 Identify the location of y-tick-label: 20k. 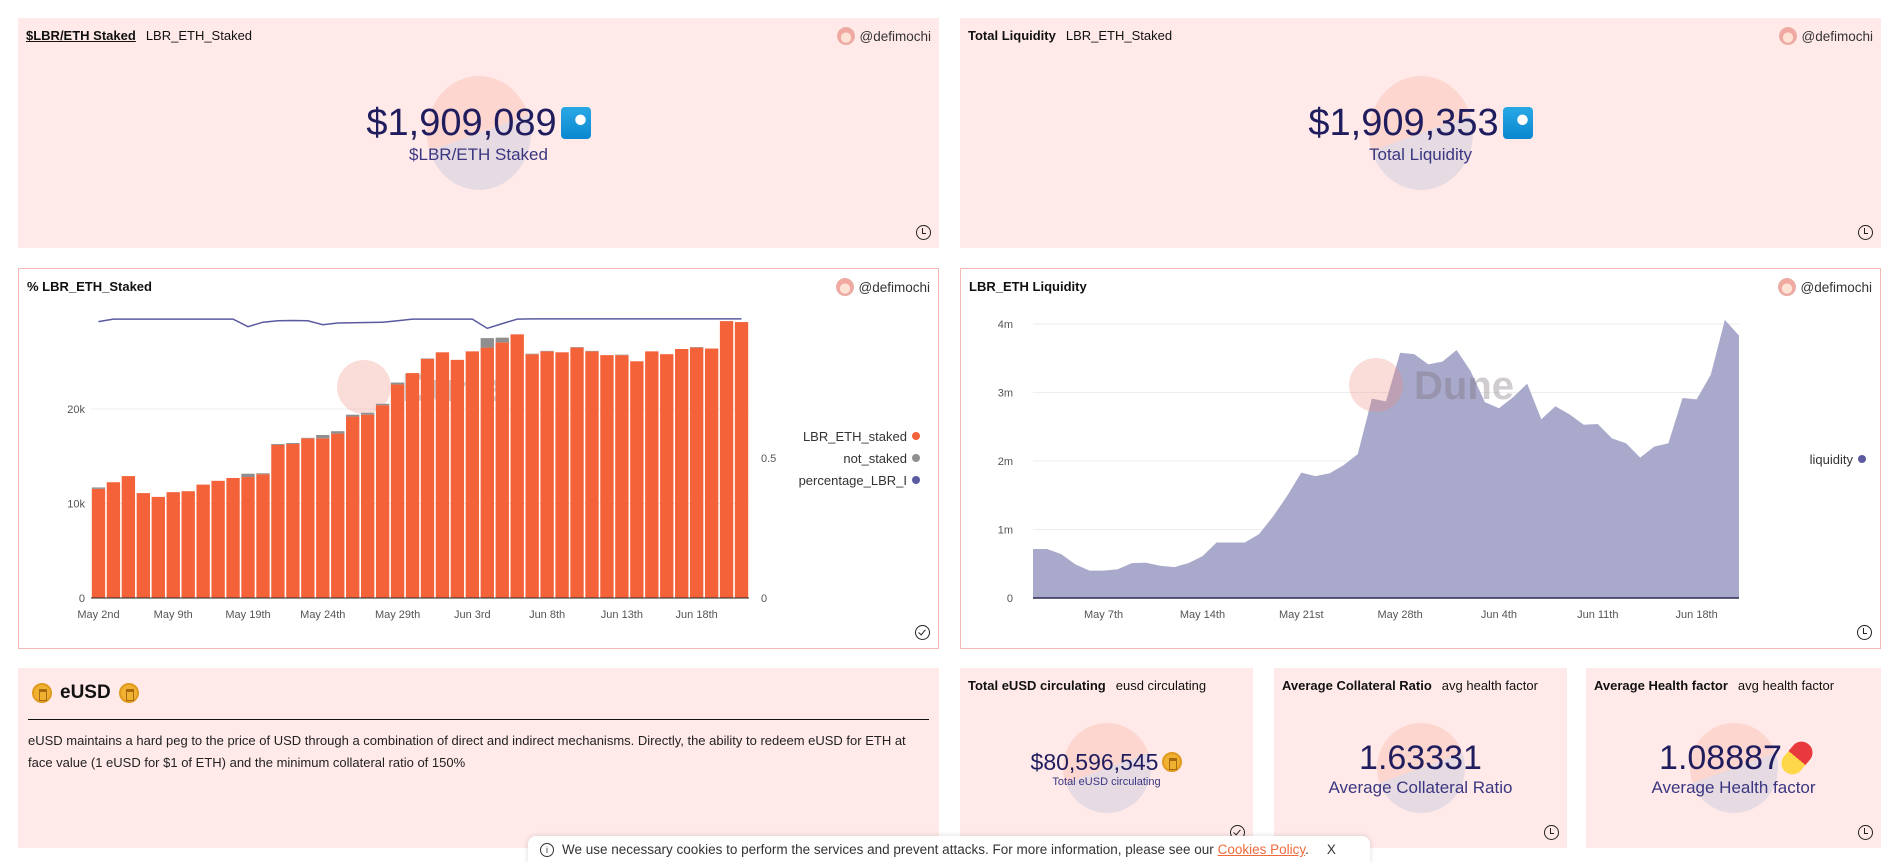
(76, 410).